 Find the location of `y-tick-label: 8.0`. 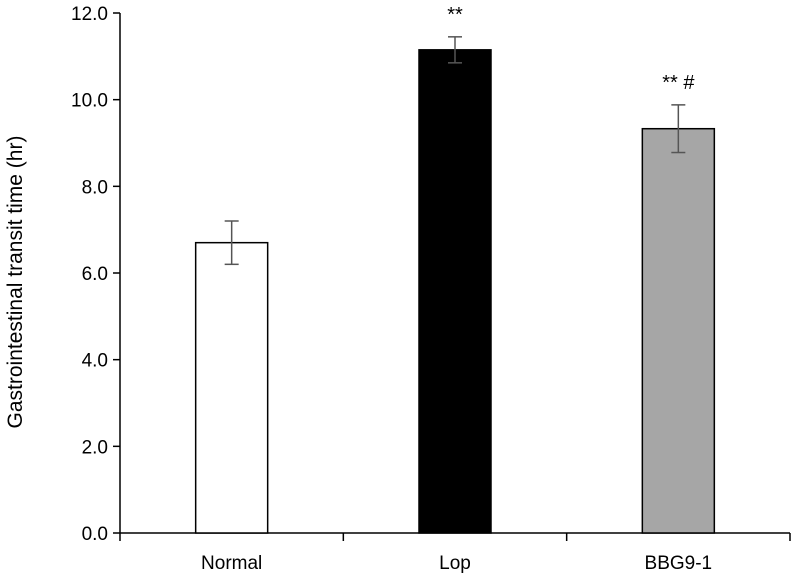

y-tick-label: 8.0 is located at coordinates (95, 187).